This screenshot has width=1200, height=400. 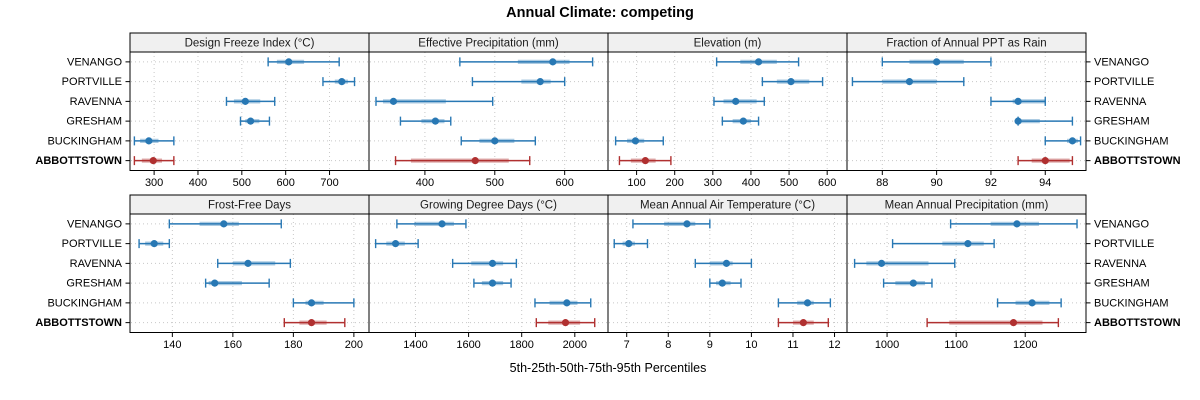 I want to click on figure-title: Annual Climate: competing, so click(x=600, y=13).